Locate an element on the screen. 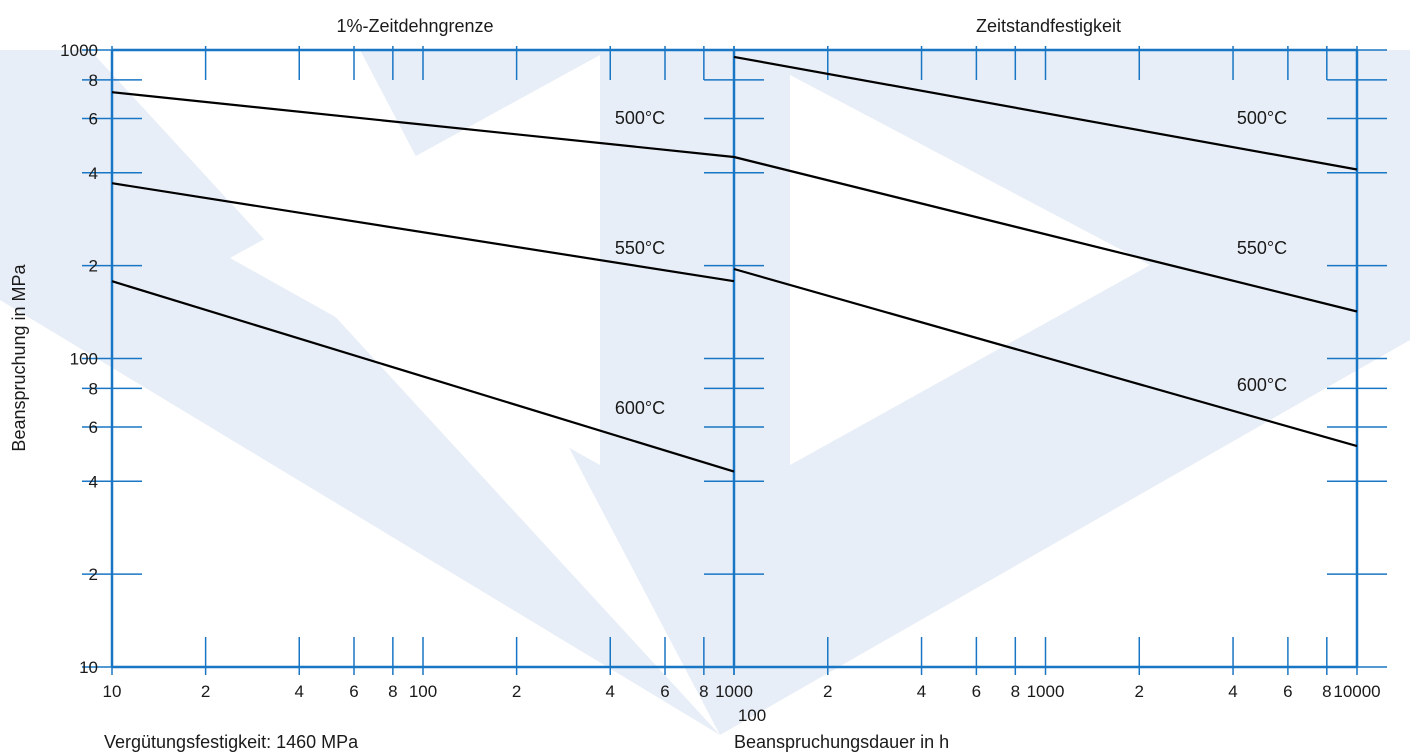  tempering-strength-note: Vergütungsfestigkeit: 1460 MPa is located at coordinates (231, 742).